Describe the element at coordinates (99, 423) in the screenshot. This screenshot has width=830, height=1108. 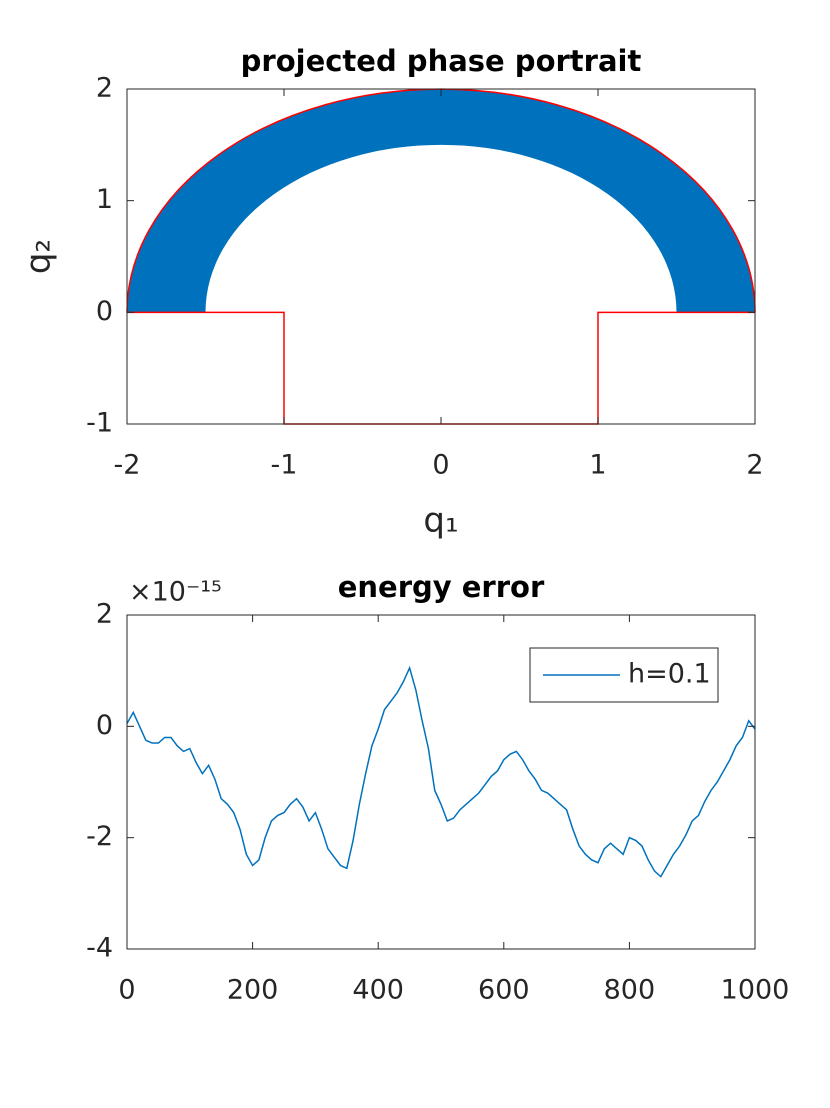
I see `y-tick-label: -1` at that location.